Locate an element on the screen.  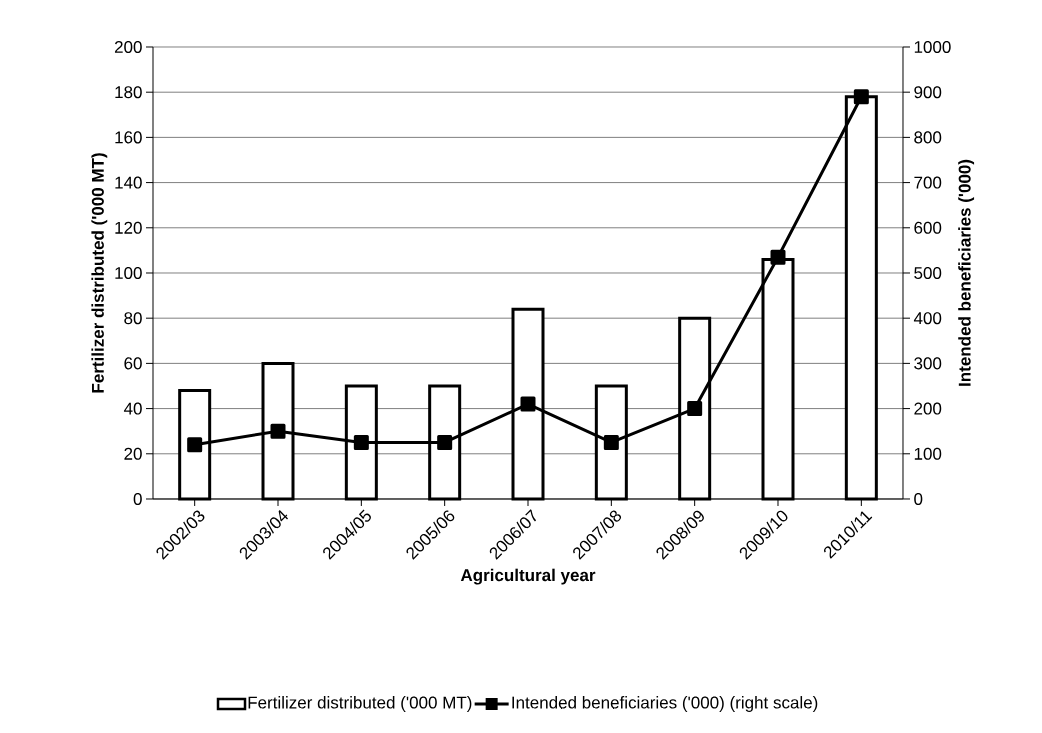
y-tick-label: 40 is located at coordinates (132, 408).